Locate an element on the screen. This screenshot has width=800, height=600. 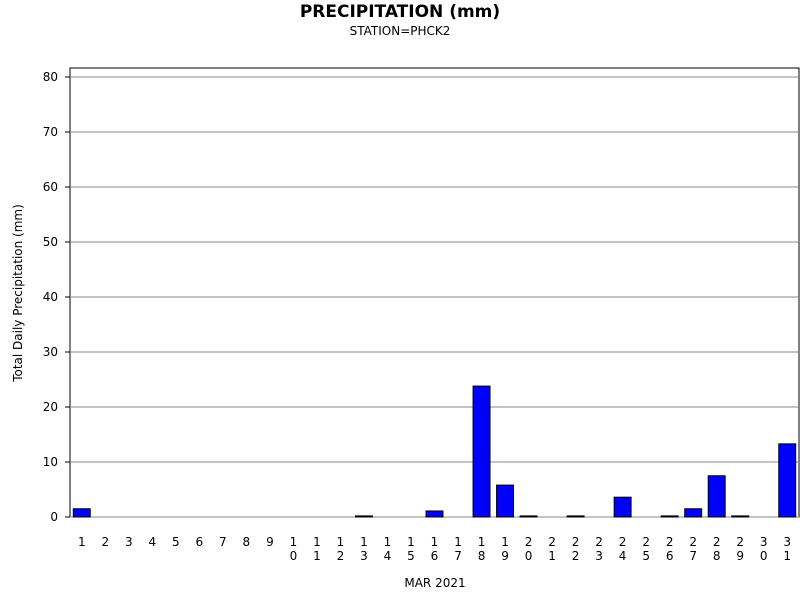
x-tick-label: 9 is located at coordinates (270, 542).